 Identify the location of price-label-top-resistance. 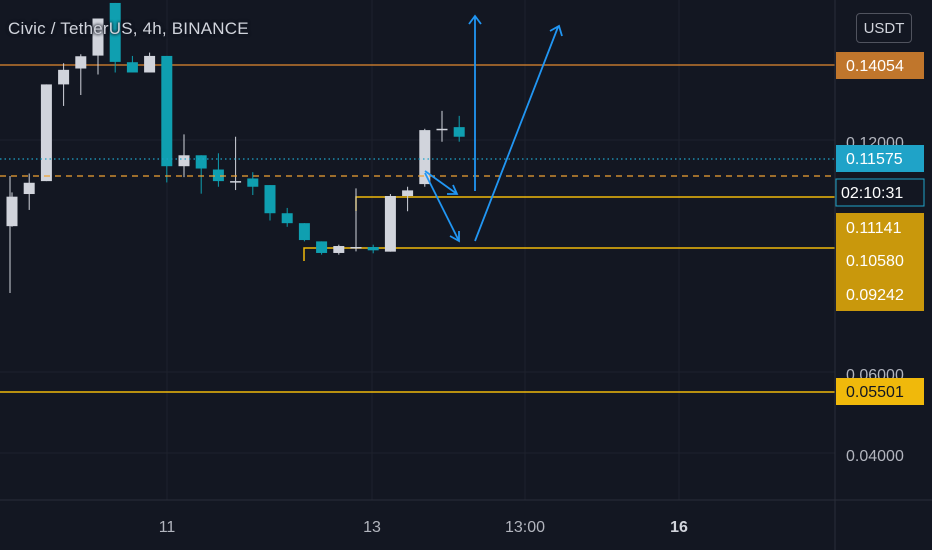
(880, 65).